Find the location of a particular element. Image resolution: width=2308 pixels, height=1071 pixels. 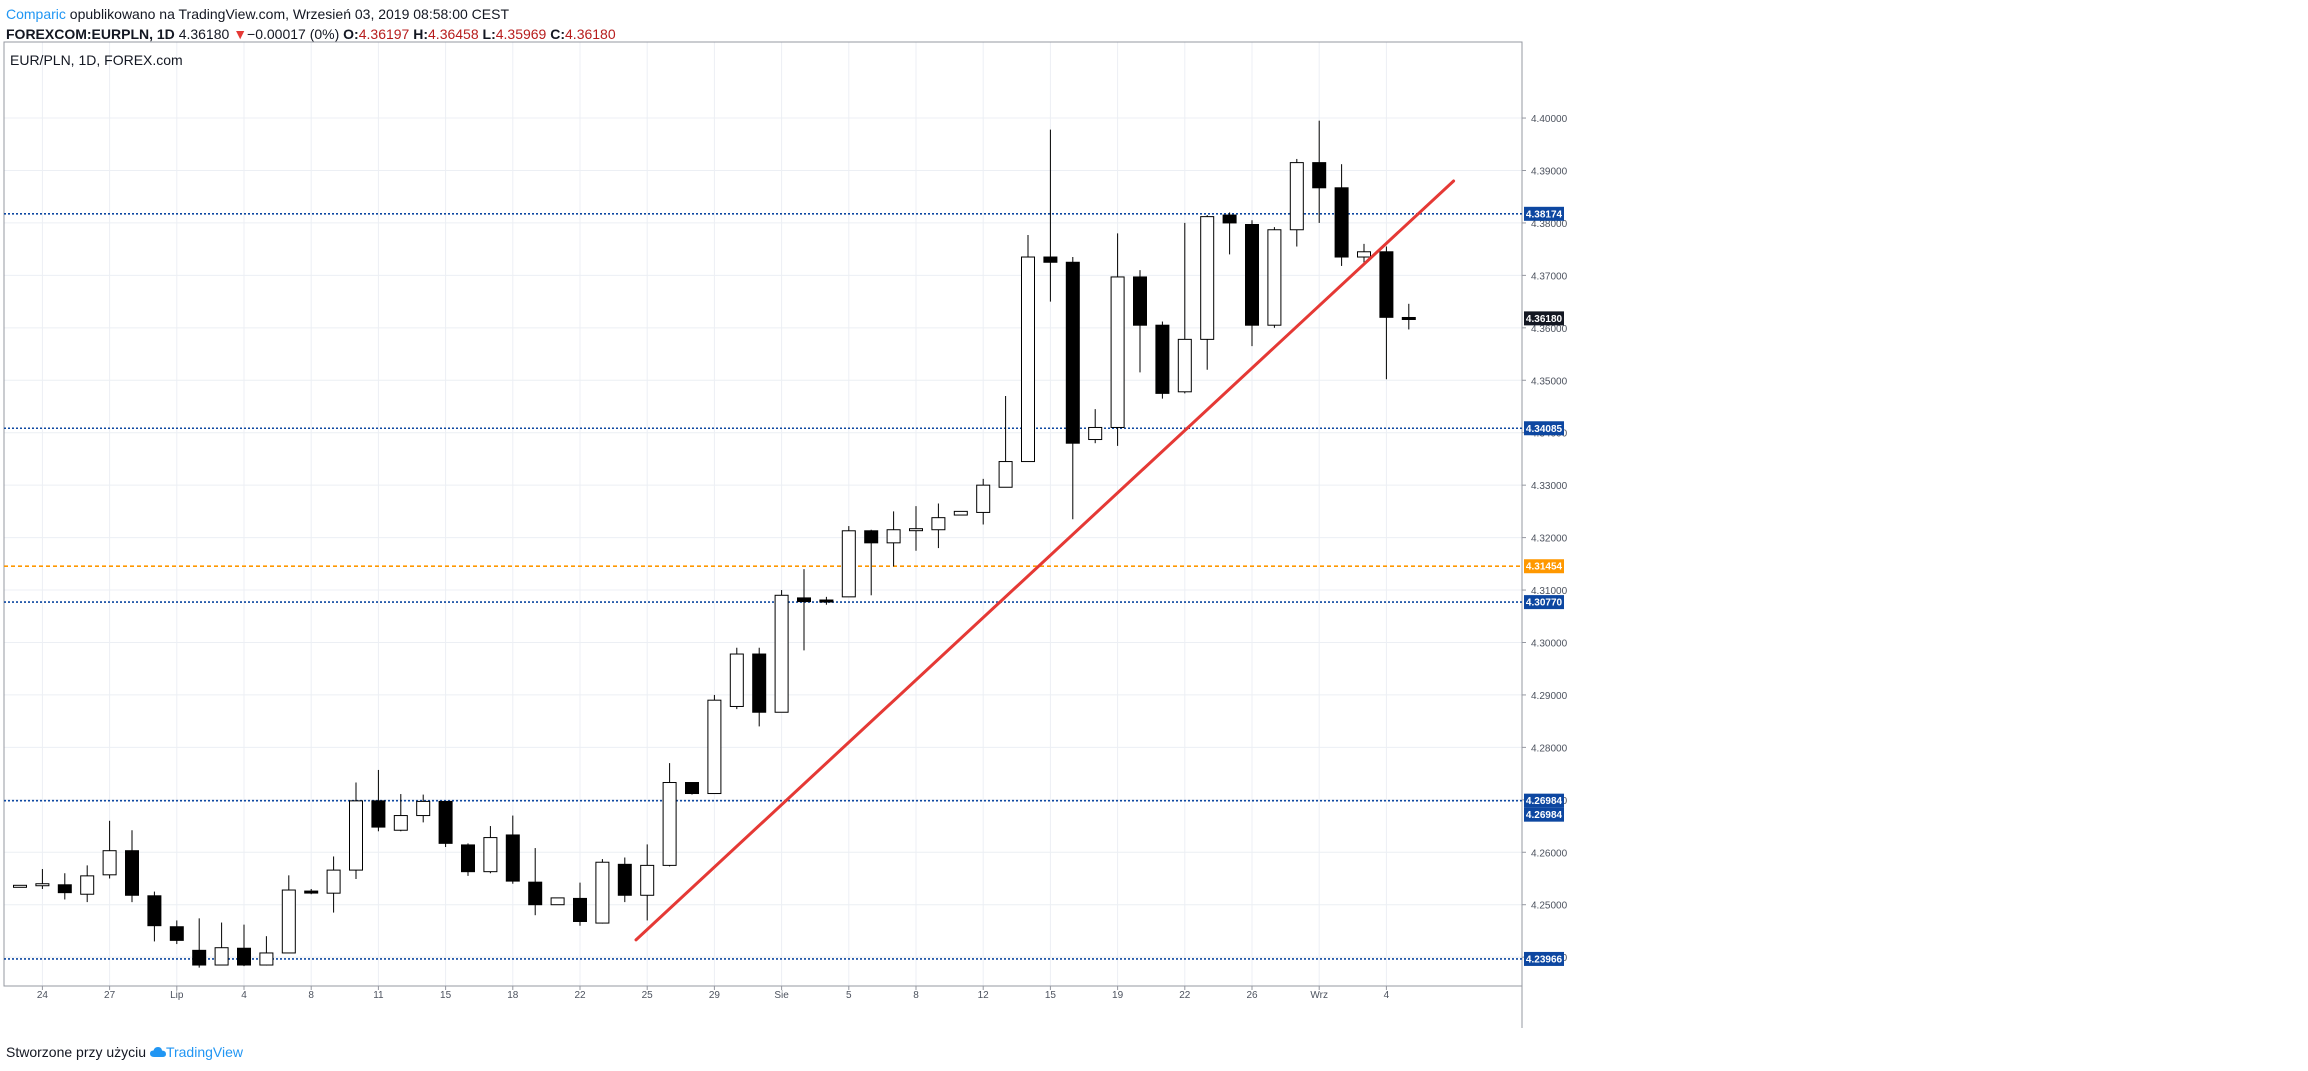

last-price-label: 4.36180 is located at coordinates (1544, 319).